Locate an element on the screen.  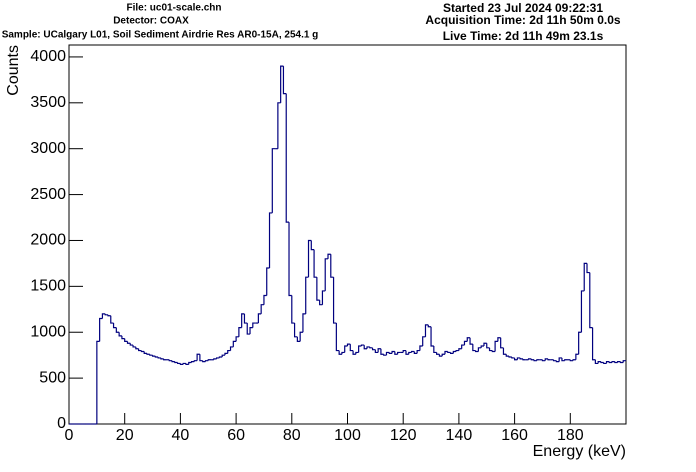
y-tick-label: 0 is located at coordinates (61, 423).